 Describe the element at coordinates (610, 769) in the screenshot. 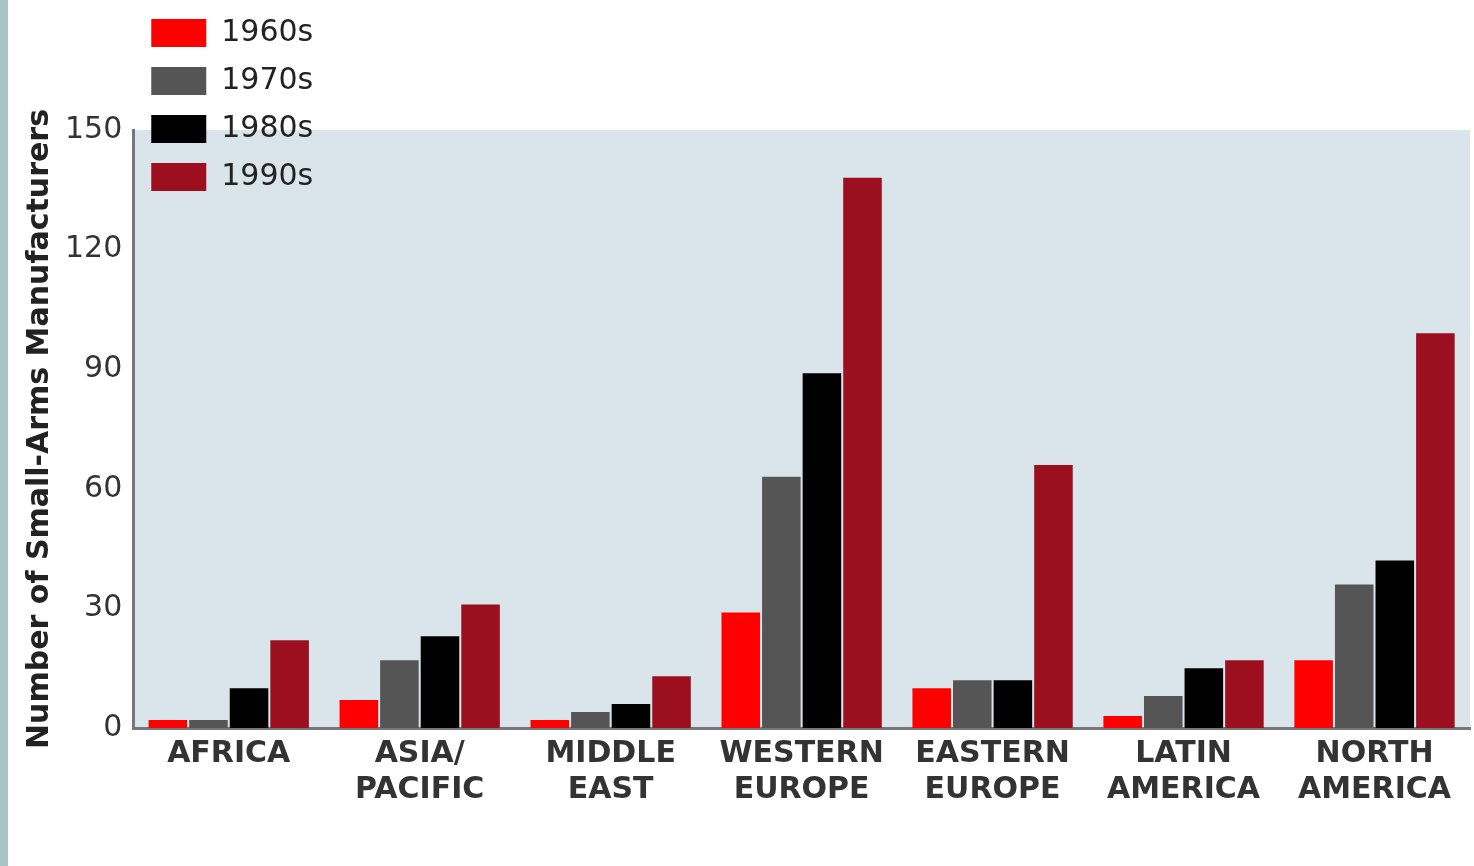

I see `x-tick-label: MIDDLE EAST` at that location.